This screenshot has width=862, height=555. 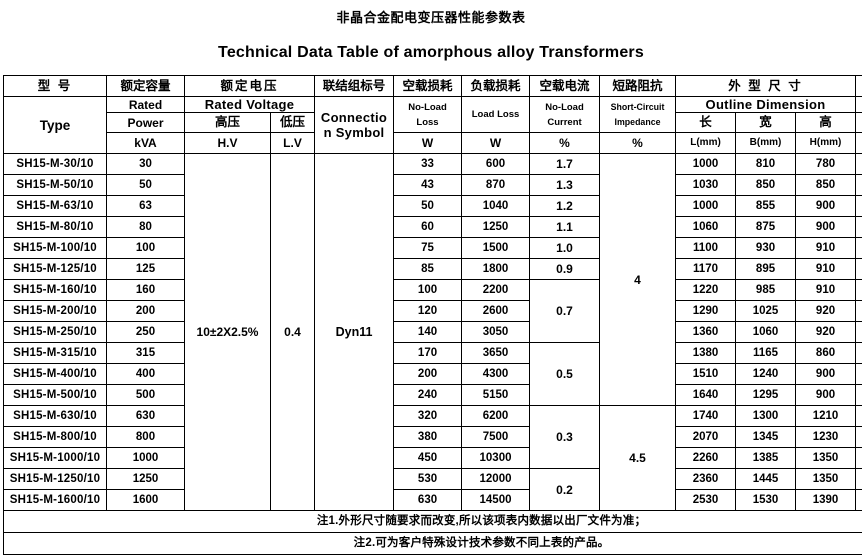 What do you see at coordinates (146, 164) in the screenshot?
I see `cell-rated-power: 30` at bounding box center [146, 164].